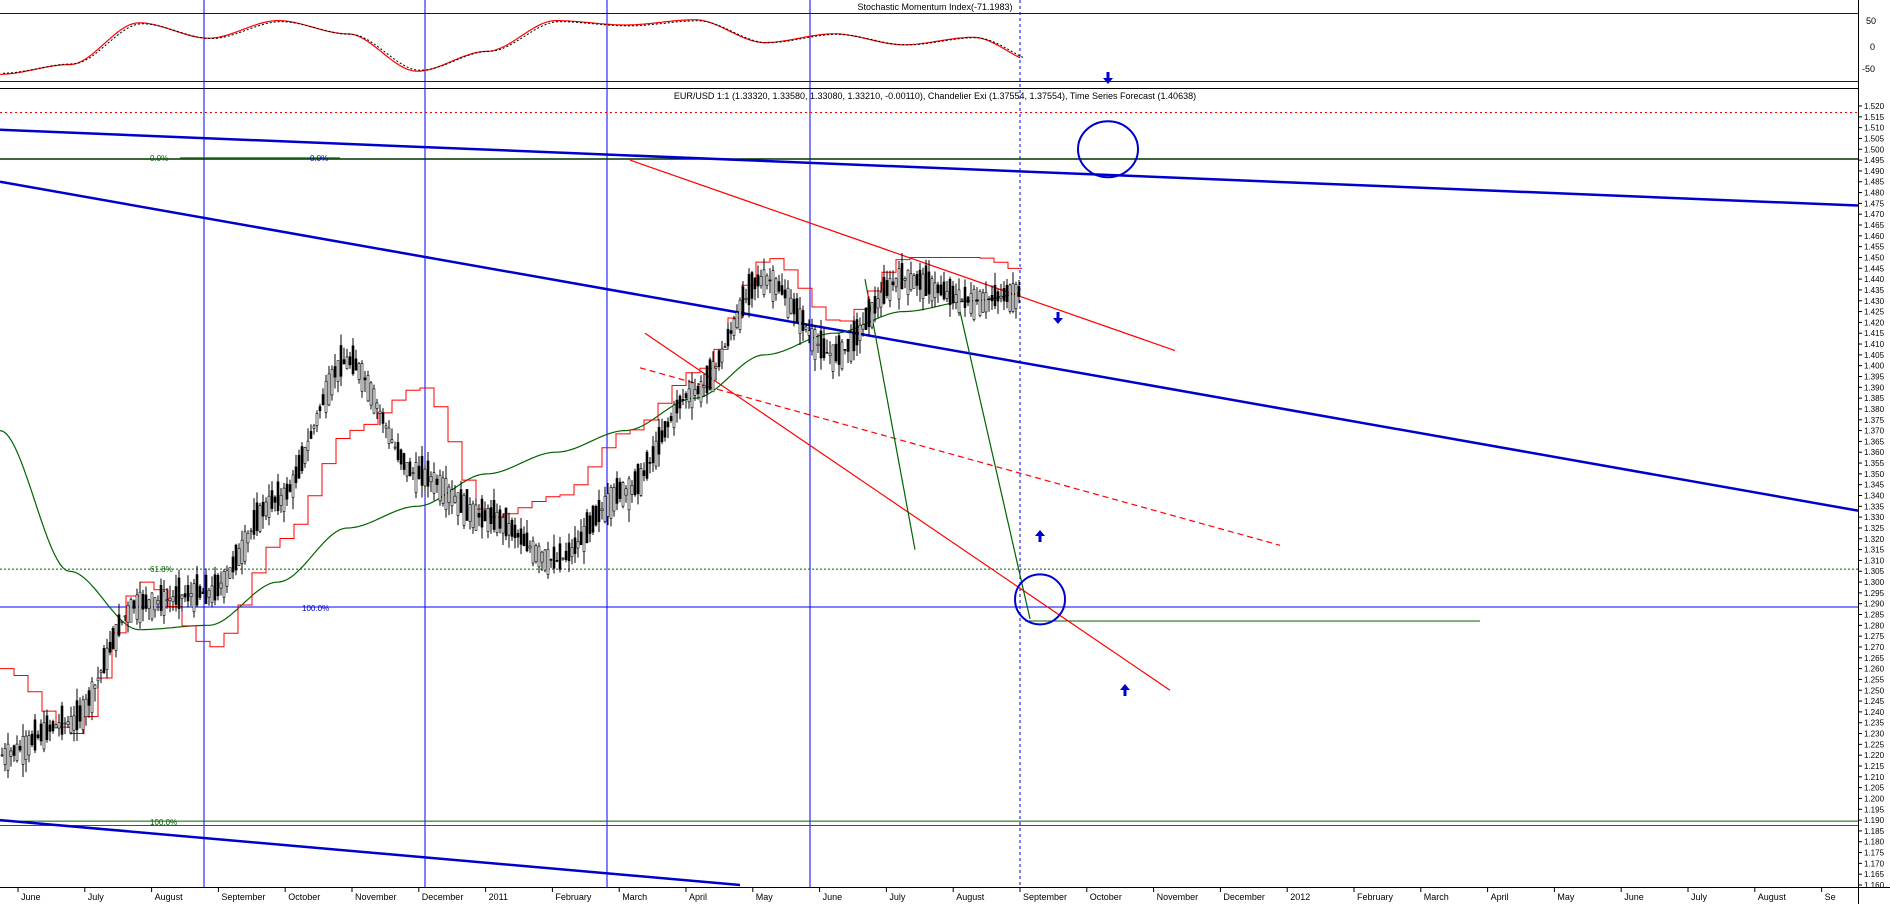 This screenshot has height=909, width=1890. Describe the element at coordinates (304, 897) in the screenshot. I see `time-tick-label: October` at that location.